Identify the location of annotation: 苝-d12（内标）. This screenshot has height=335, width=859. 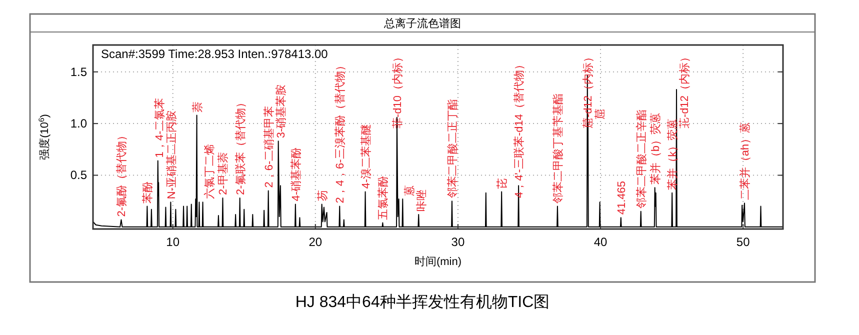
(685, 90).